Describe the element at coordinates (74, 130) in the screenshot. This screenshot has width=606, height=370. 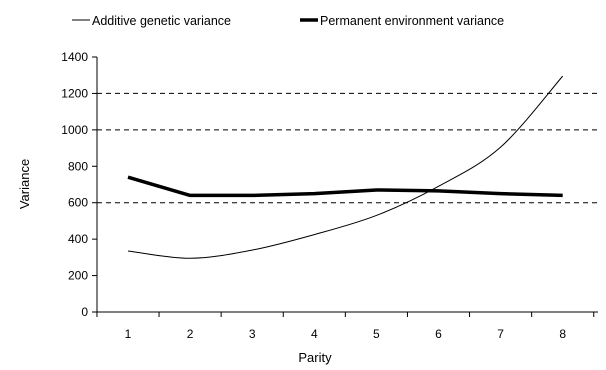
I see `y-tick-label: 1000` at that location.